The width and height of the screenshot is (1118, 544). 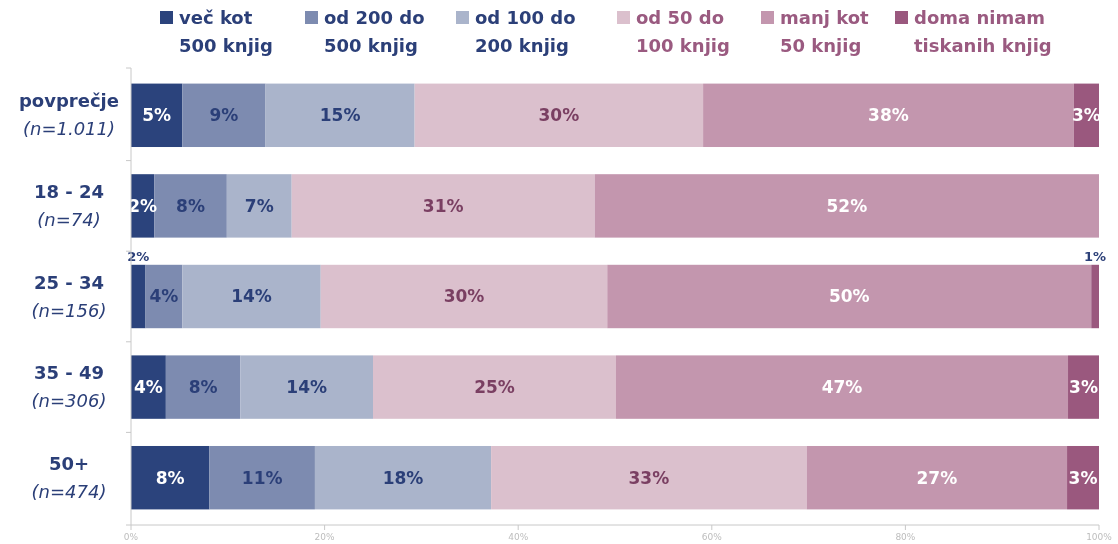 I want to click on y-tick-label: 50+ (n=474), so click(x=69, y=477).